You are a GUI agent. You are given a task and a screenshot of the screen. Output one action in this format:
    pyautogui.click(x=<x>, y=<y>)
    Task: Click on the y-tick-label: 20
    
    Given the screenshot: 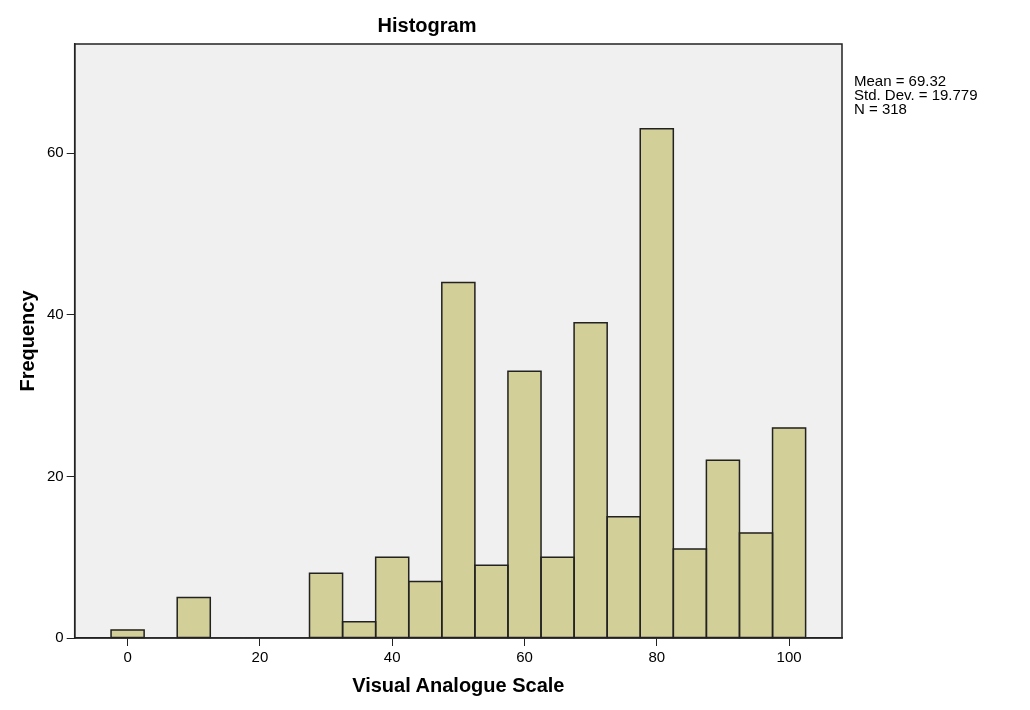 What is the action you would take?
    pyautogui.click(x=55, y=475)
    